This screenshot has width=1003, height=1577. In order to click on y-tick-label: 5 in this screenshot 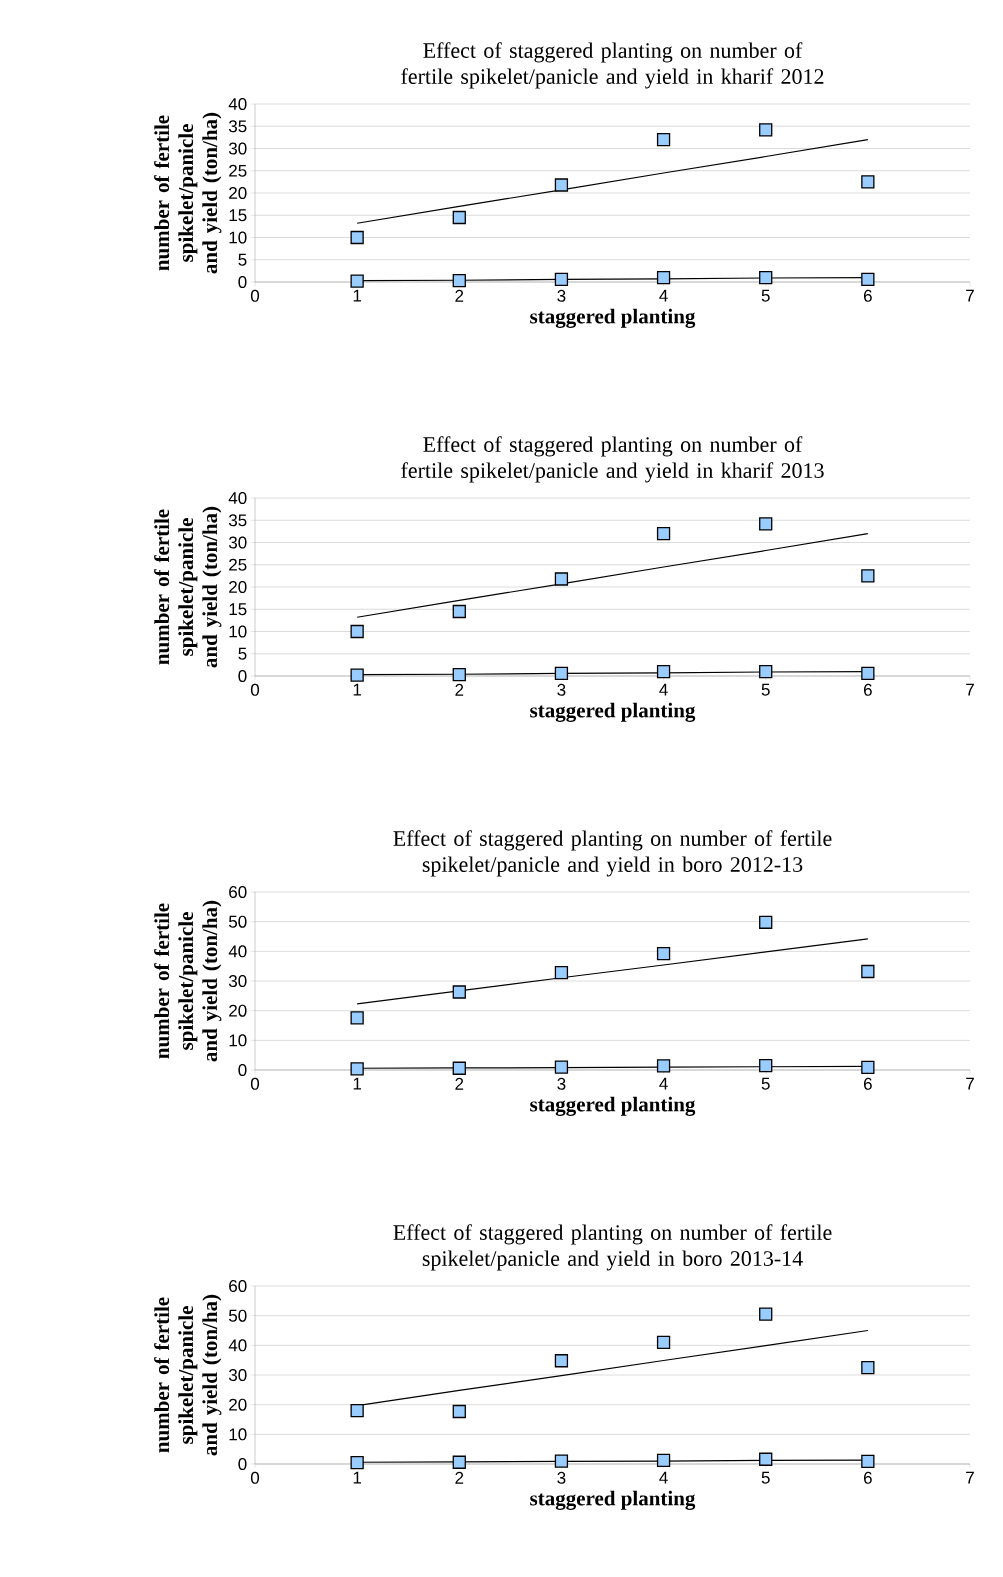, I will do `click(242, 259)`.